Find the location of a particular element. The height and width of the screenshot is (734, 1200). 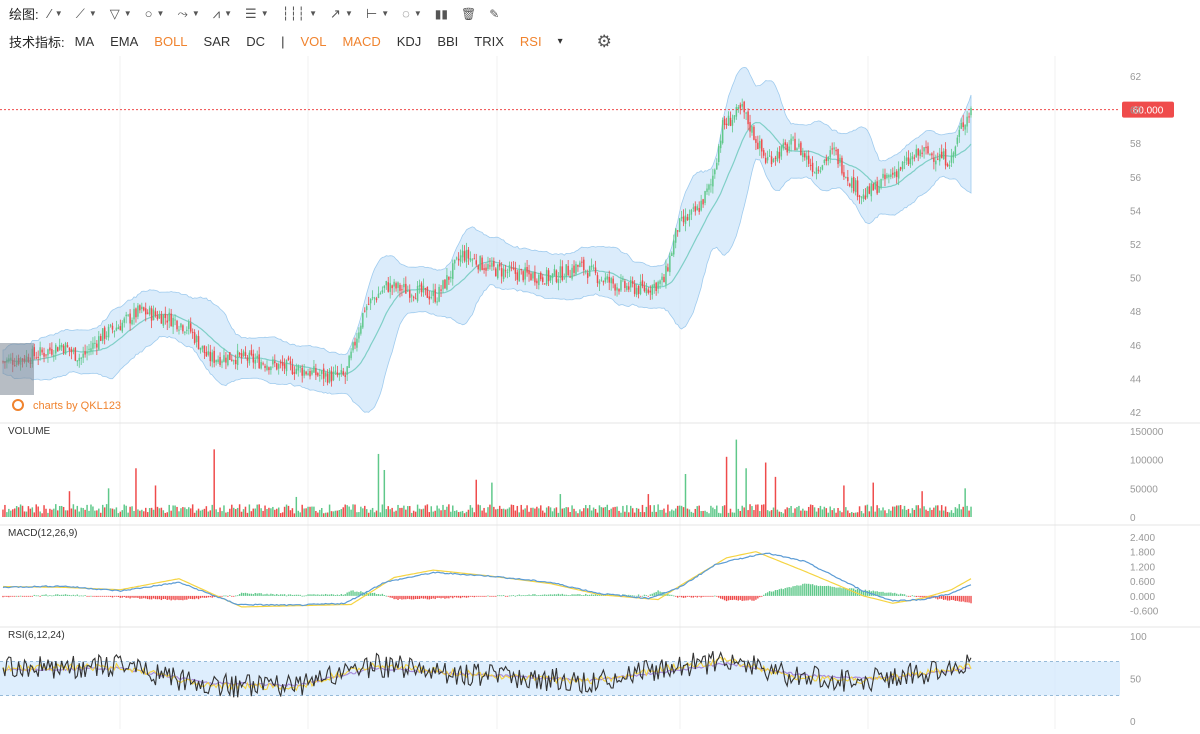

indicator-vol: VOL is located at coordinates (313, 41).